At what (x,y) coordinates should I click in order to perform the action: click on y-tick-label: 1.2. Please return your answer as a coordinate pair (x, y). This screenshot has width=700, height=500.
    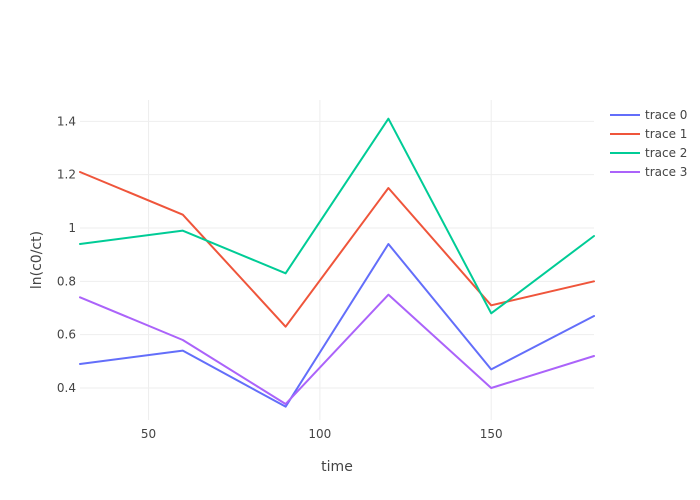
    Looking at the image, I should click on (66, 175).